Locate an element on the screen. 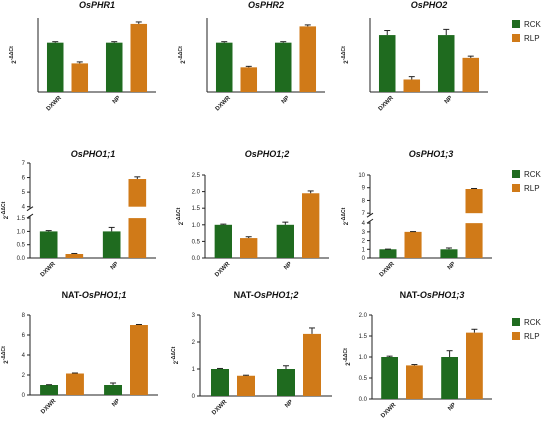 The image size is (550, 424). chart-title: NAT-OsPHO1;3 is located at coordinates (432, 295).